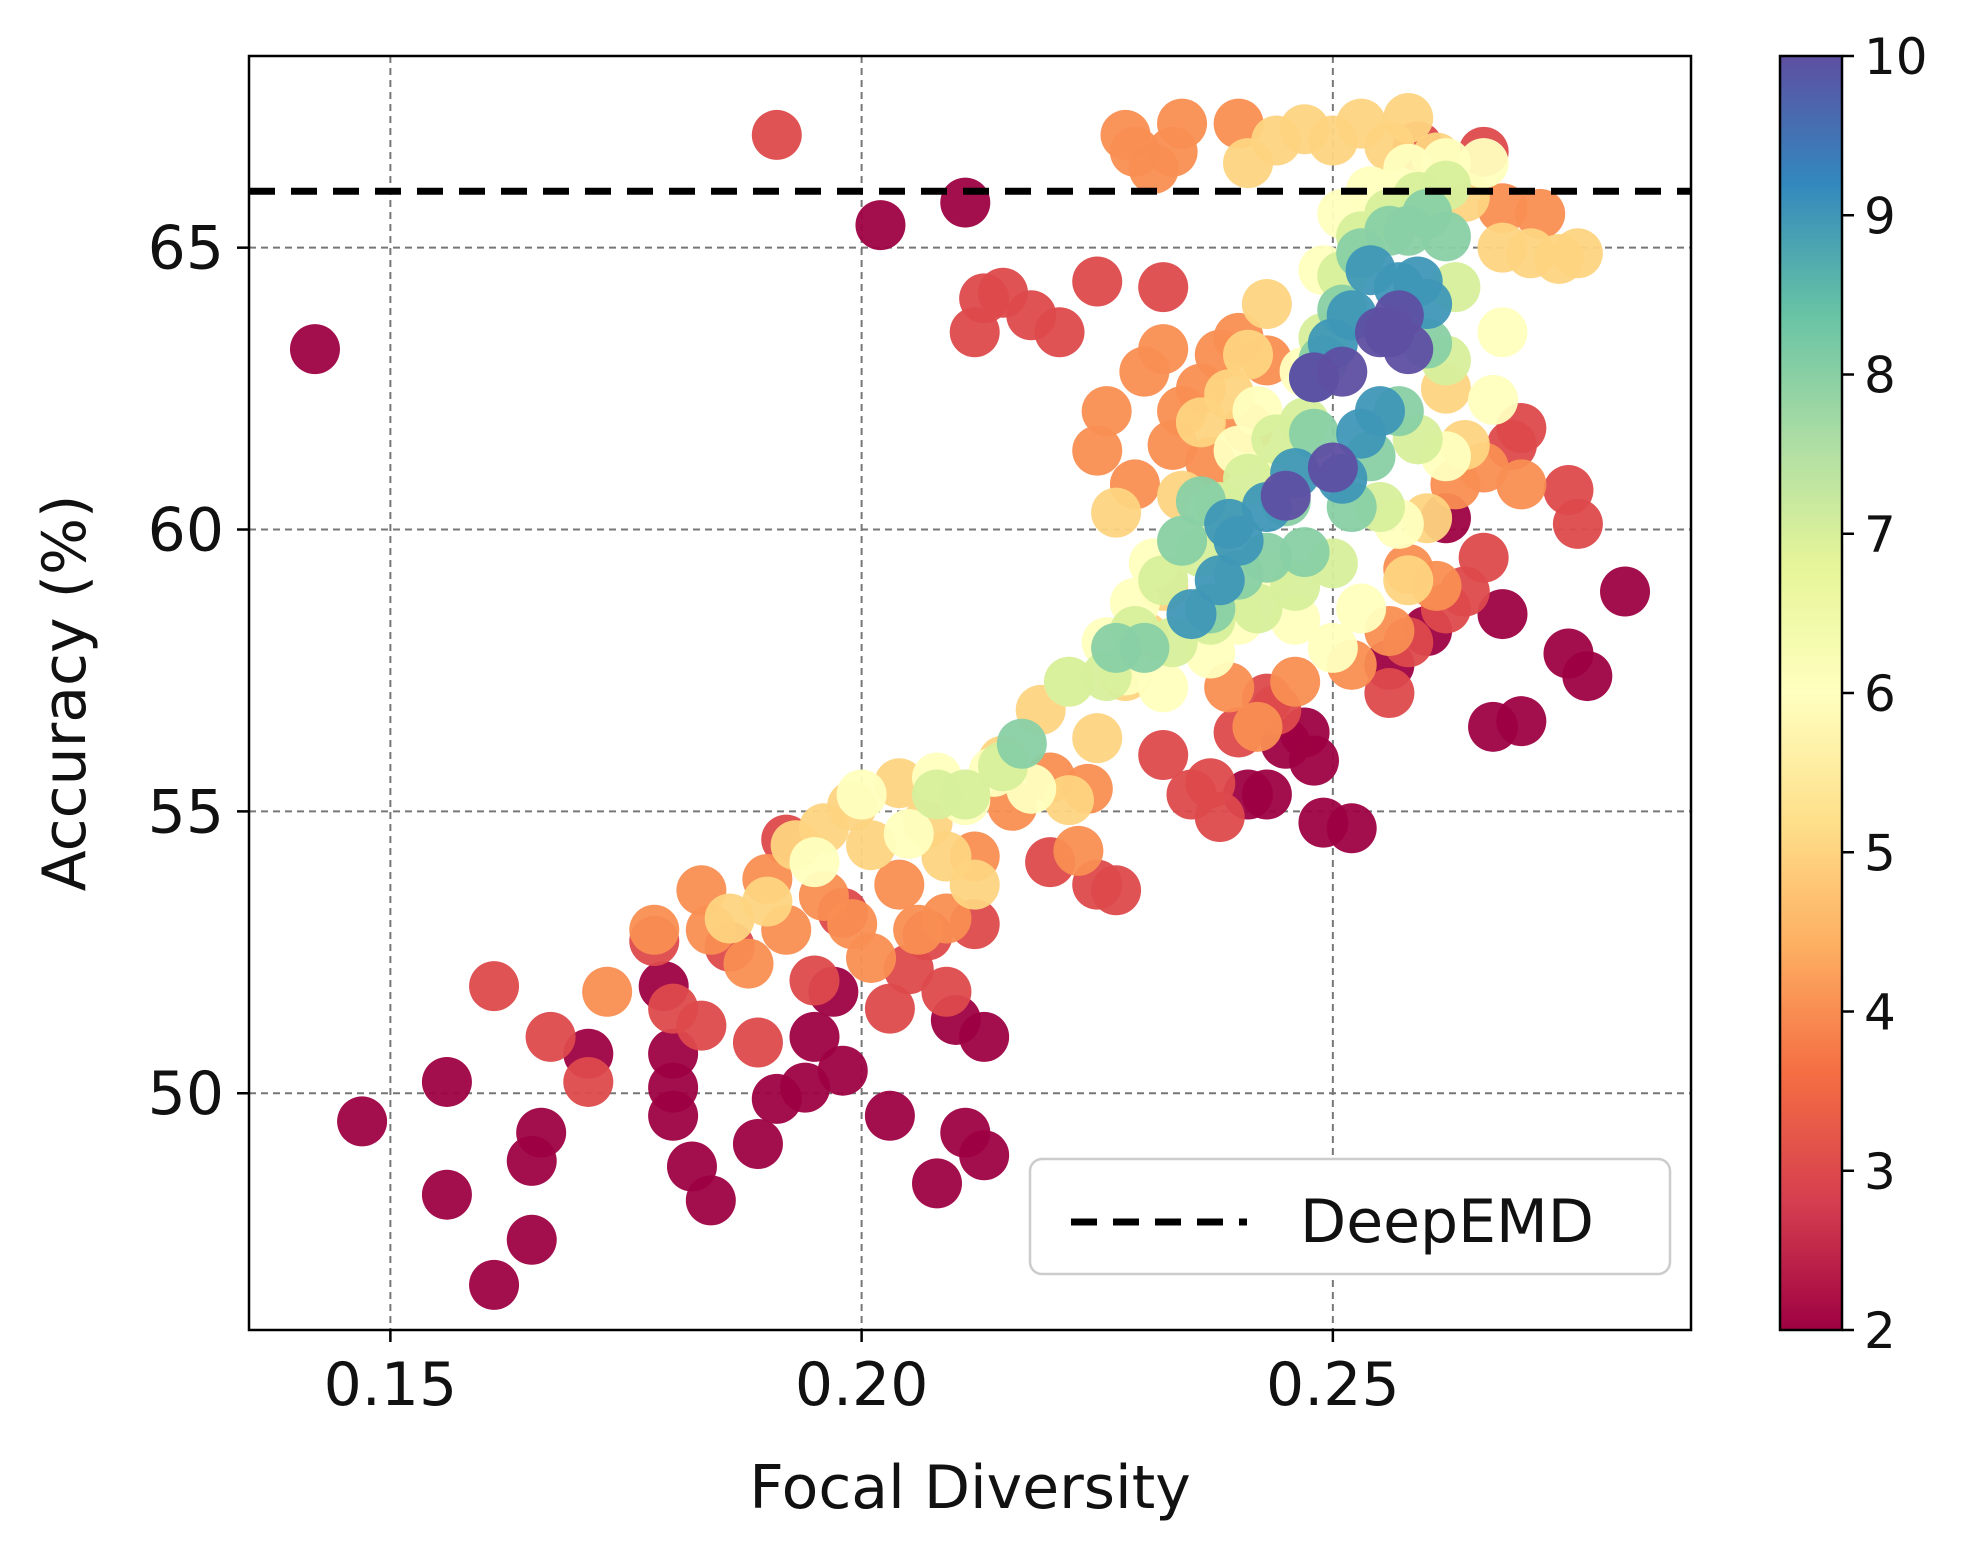 The image size is (1980, 1554). I want to click on y-tick-label: 65, so click(186, 249).